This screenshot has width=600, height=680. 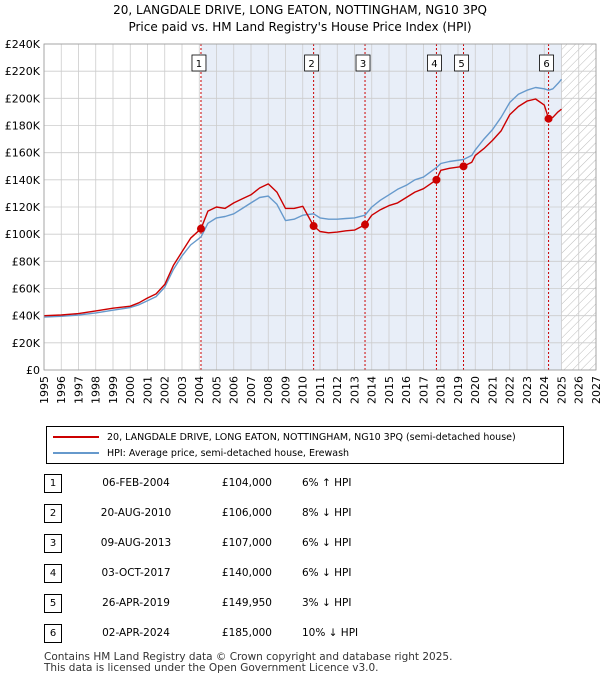 I want to click on sale-date: 20-AUG-2010, so click(x=136, y=513).